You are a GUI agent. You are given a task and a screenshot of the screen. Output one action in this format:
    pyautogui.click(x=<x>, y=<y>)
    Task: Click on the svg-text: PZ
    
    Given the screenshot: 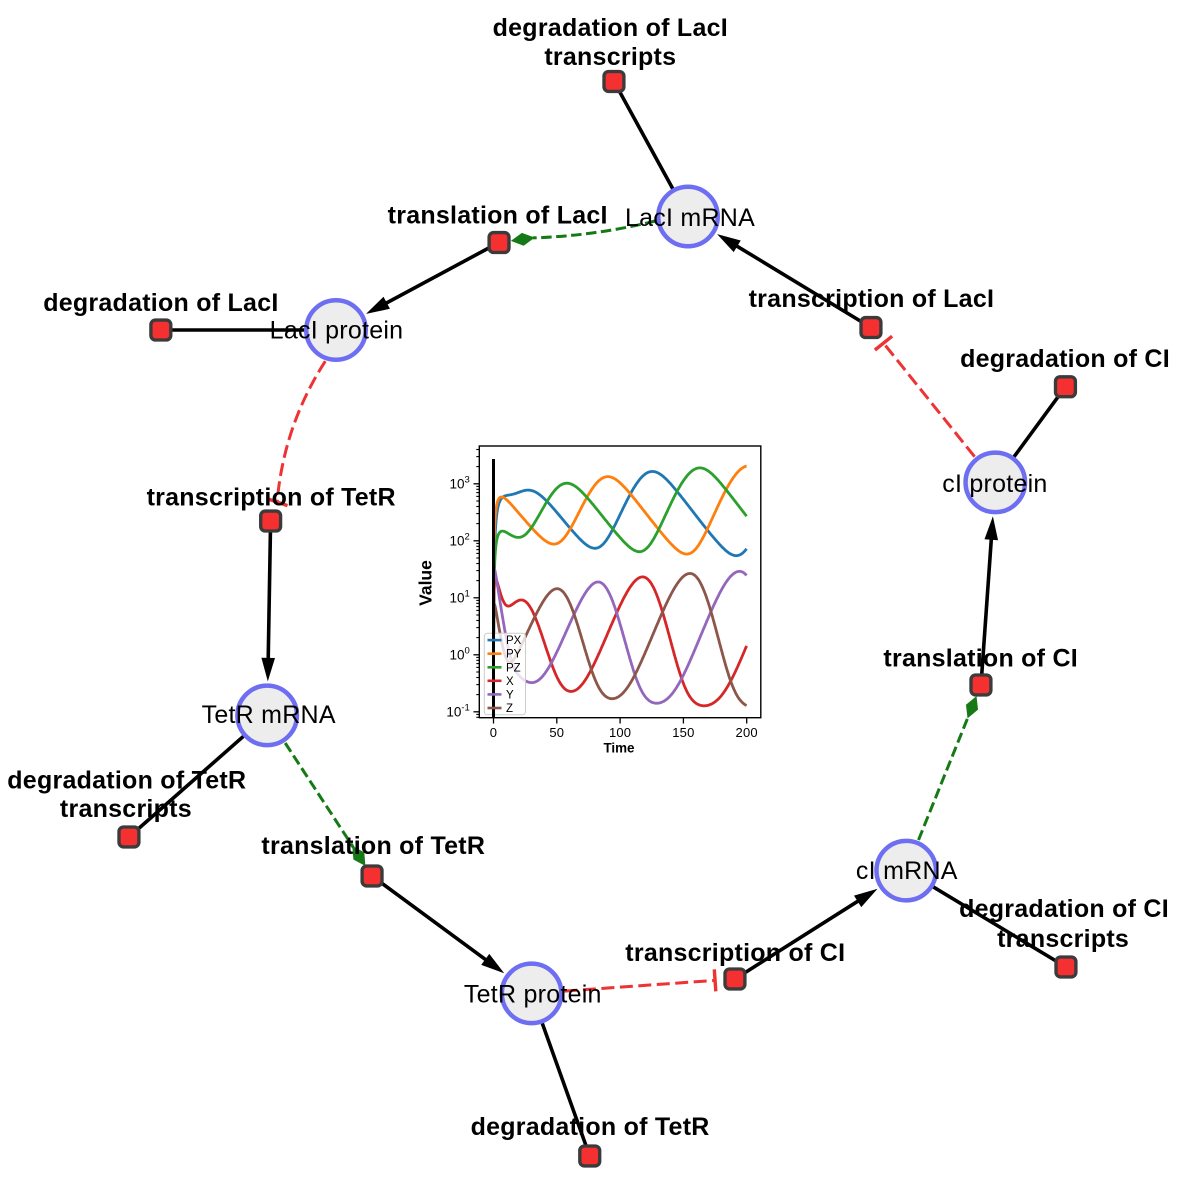 What is the action you would take?
    pyautogui.click(x=513, y=668)
    